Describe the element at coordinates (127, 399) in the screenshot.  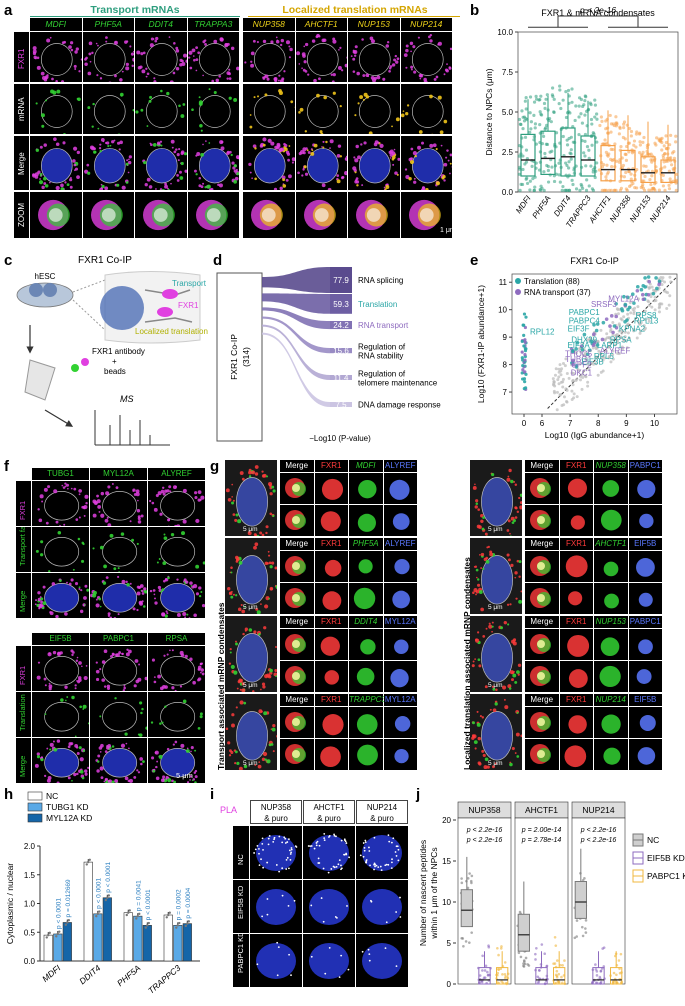
I see `ms-label: MS` at that location.